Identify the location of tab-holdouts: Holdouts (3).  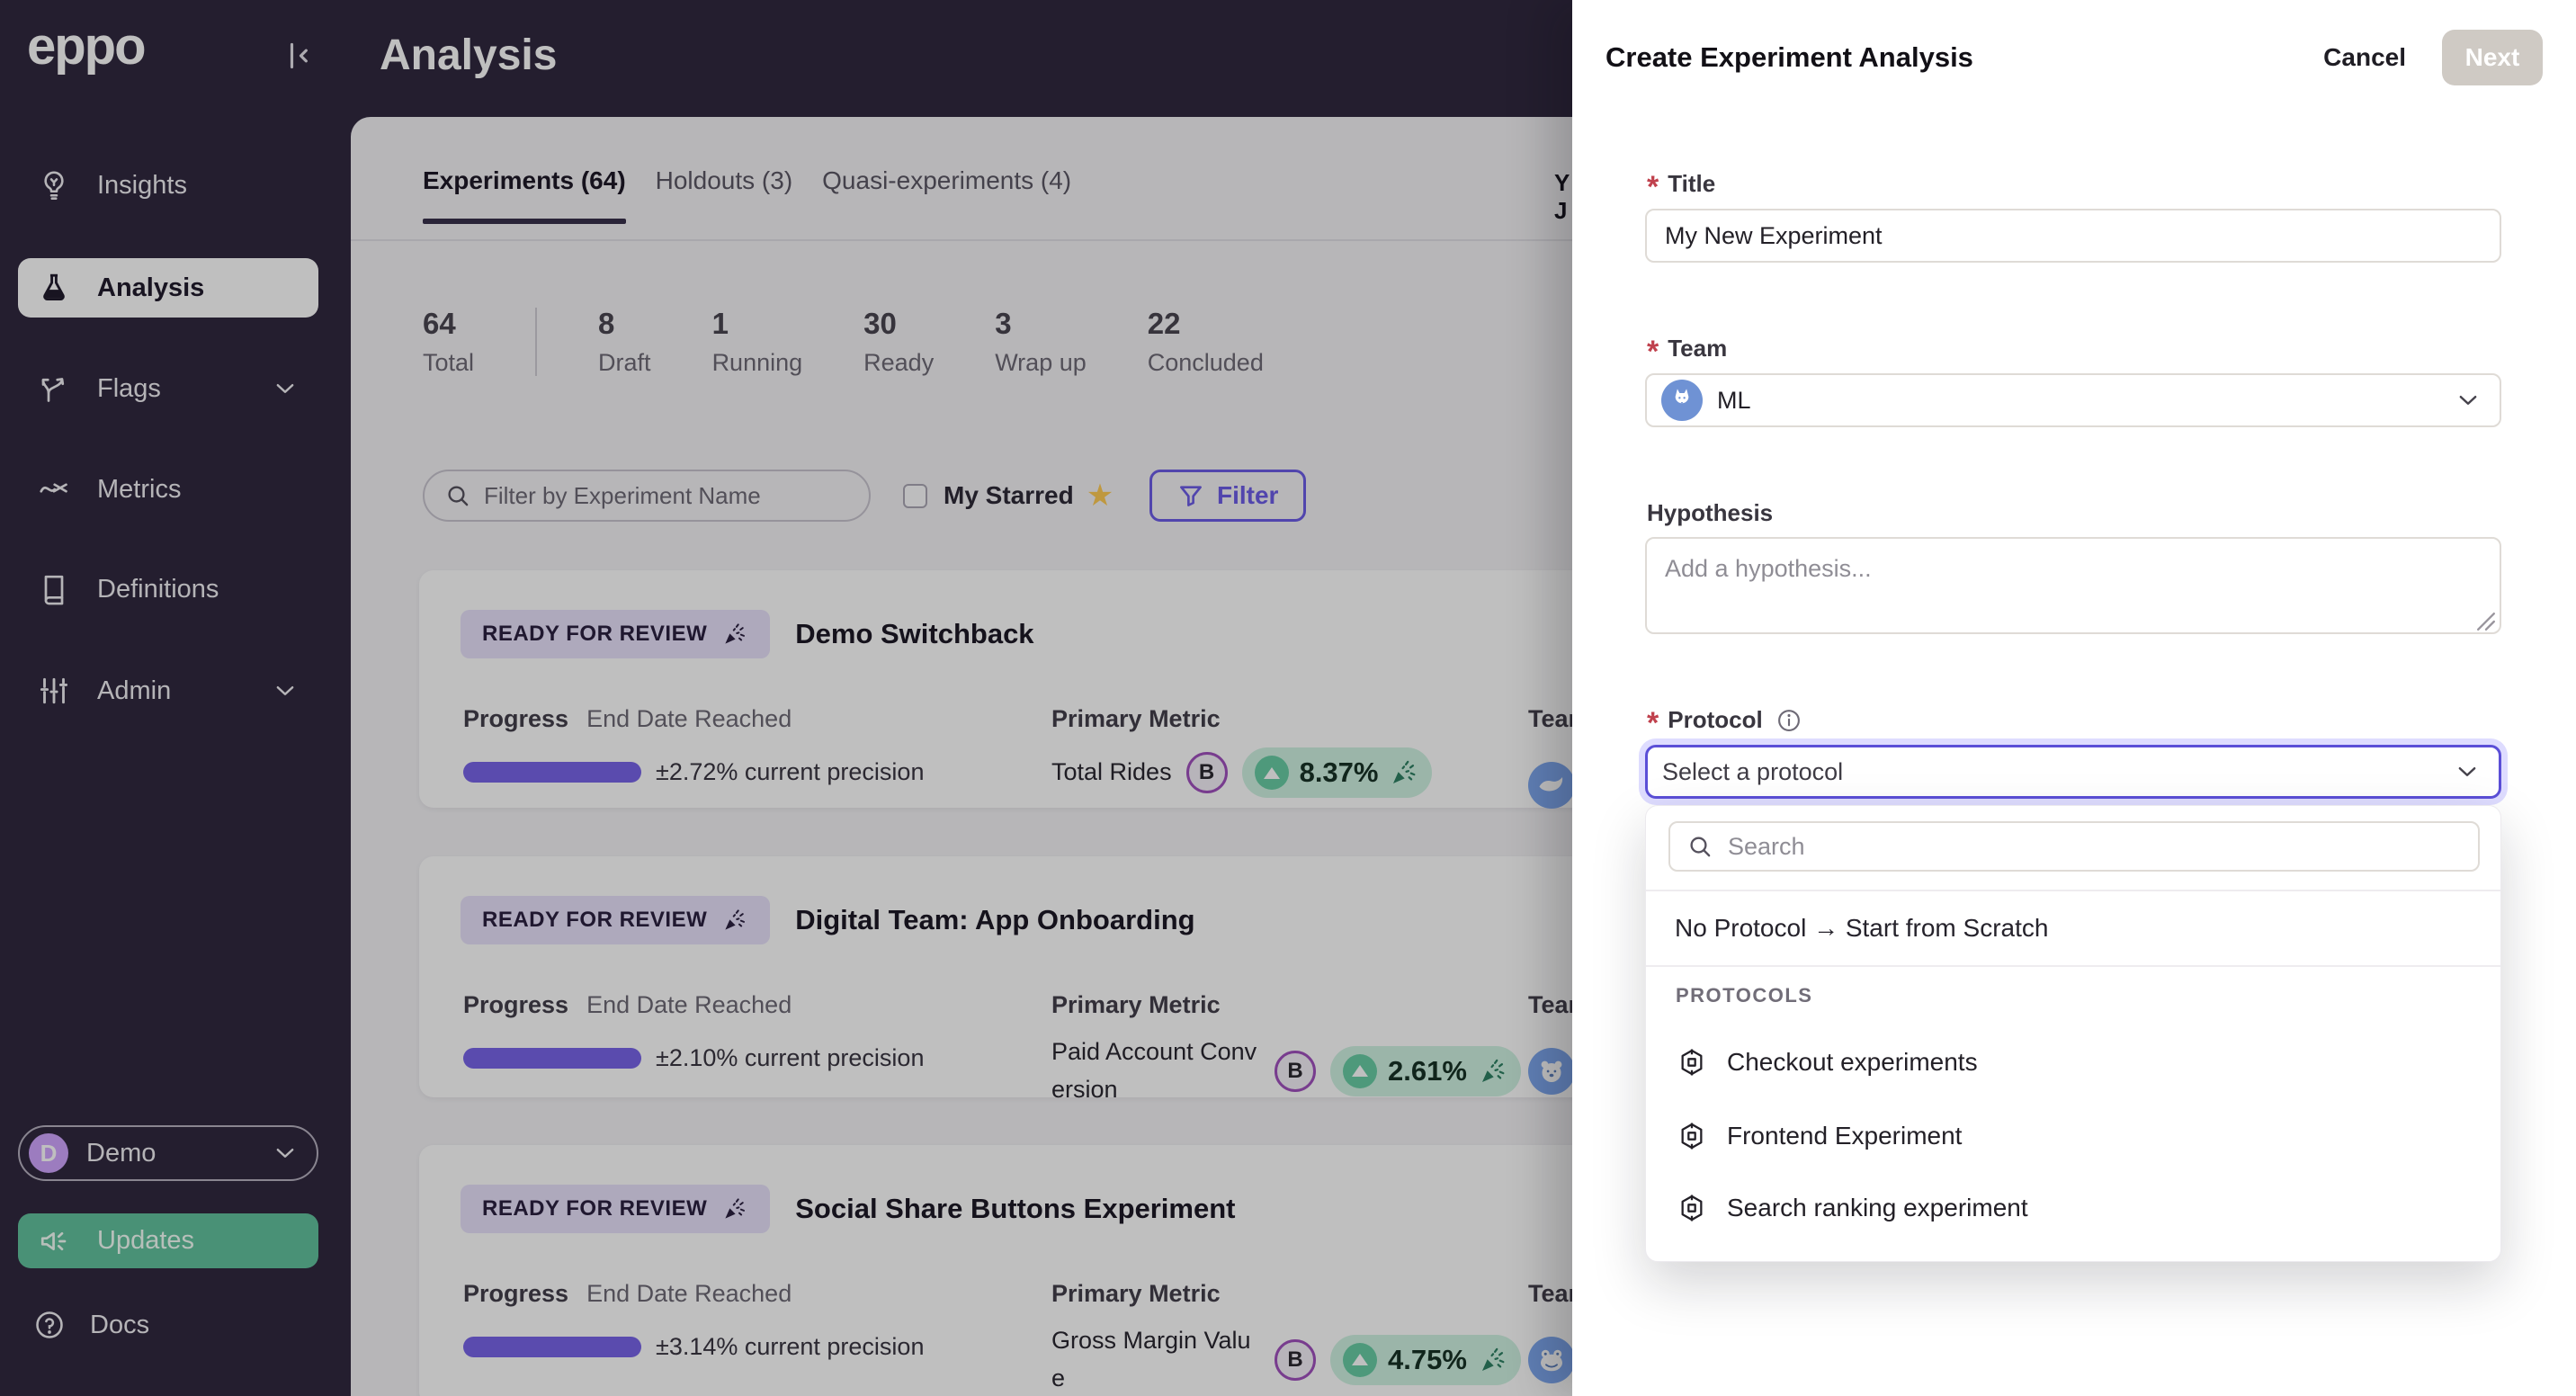
(724, 180).